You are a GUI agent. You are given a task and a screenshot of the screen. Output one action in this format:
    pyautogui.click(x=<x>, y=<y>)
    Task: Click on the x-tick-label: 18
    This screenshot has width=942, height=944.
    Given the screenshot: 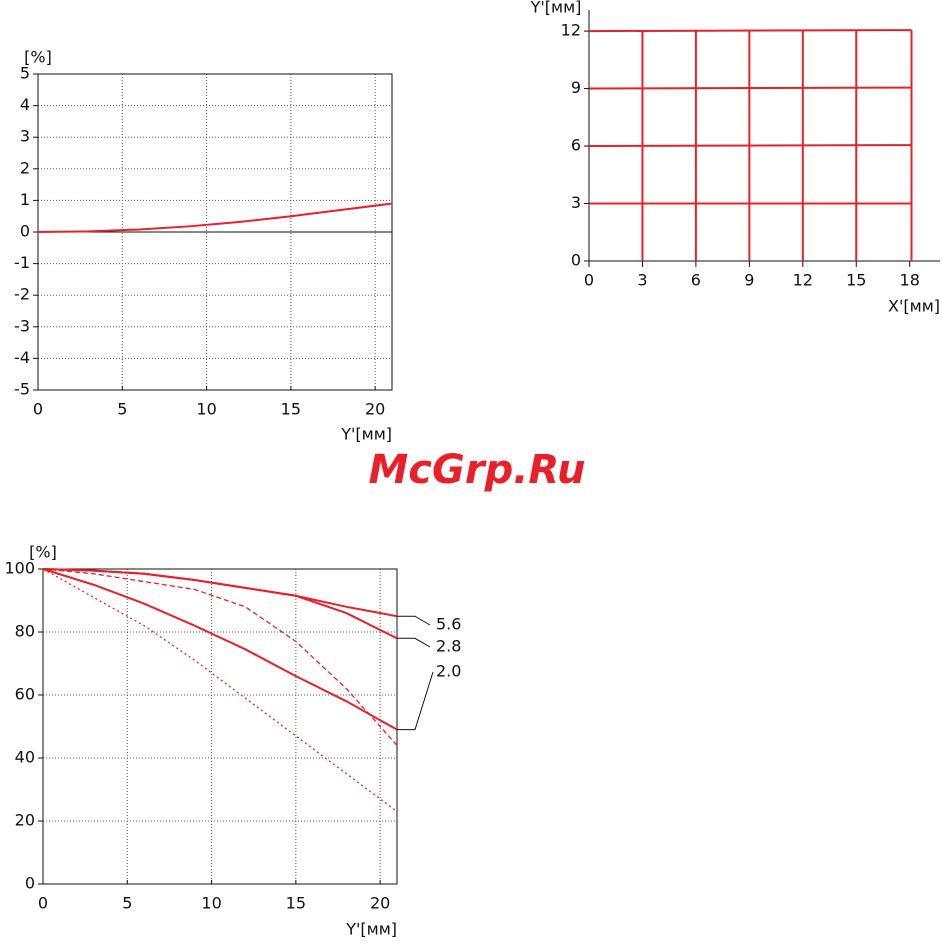 What is the action you would take?
    pyautogui.click(x=910, y=280)
    